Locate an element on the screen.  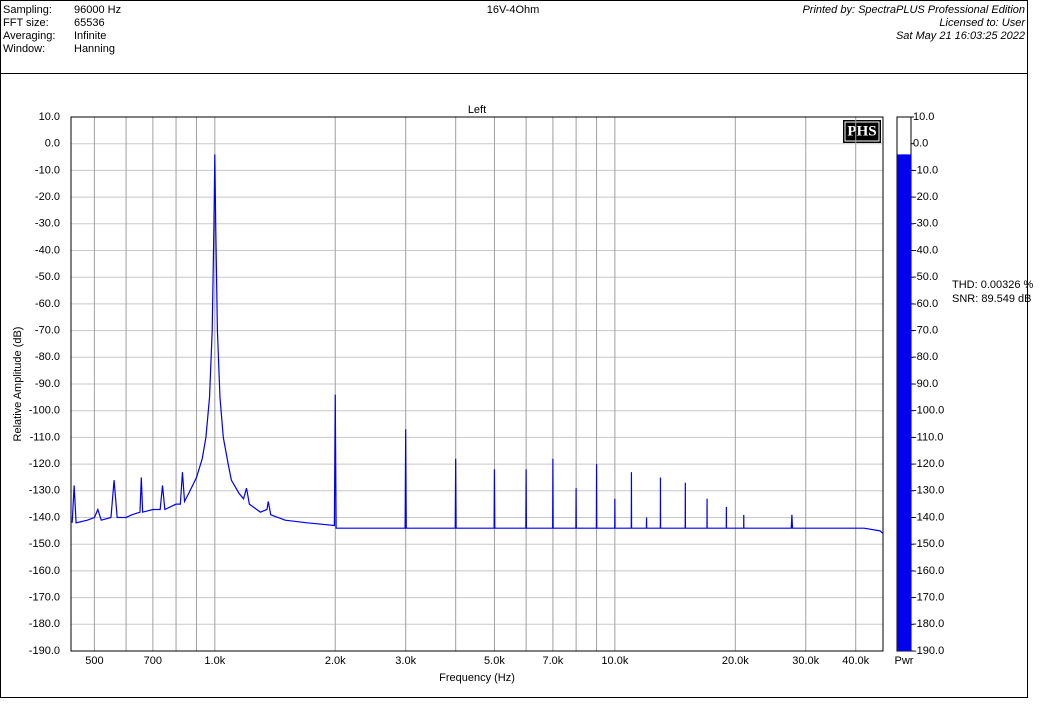
x-tick-label: 20.0k is located at coordinates (735, 661).